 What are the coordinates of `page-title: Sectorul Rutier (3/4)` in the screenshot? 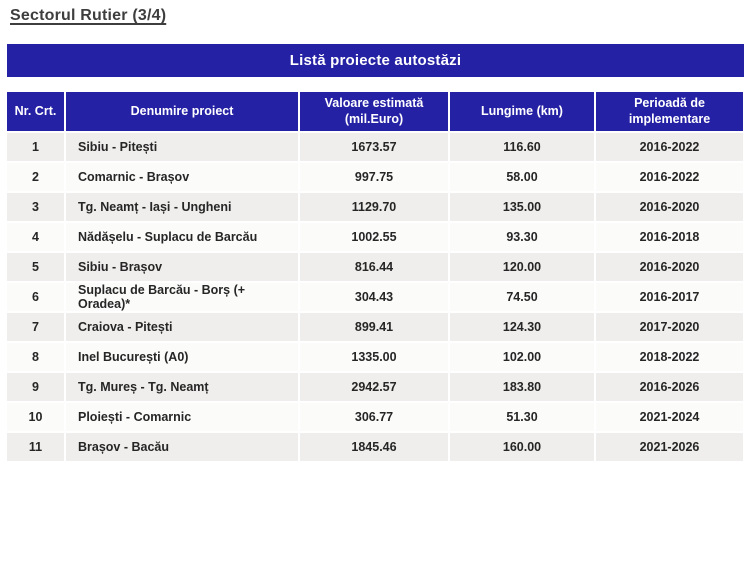 It's located at (88, 15).